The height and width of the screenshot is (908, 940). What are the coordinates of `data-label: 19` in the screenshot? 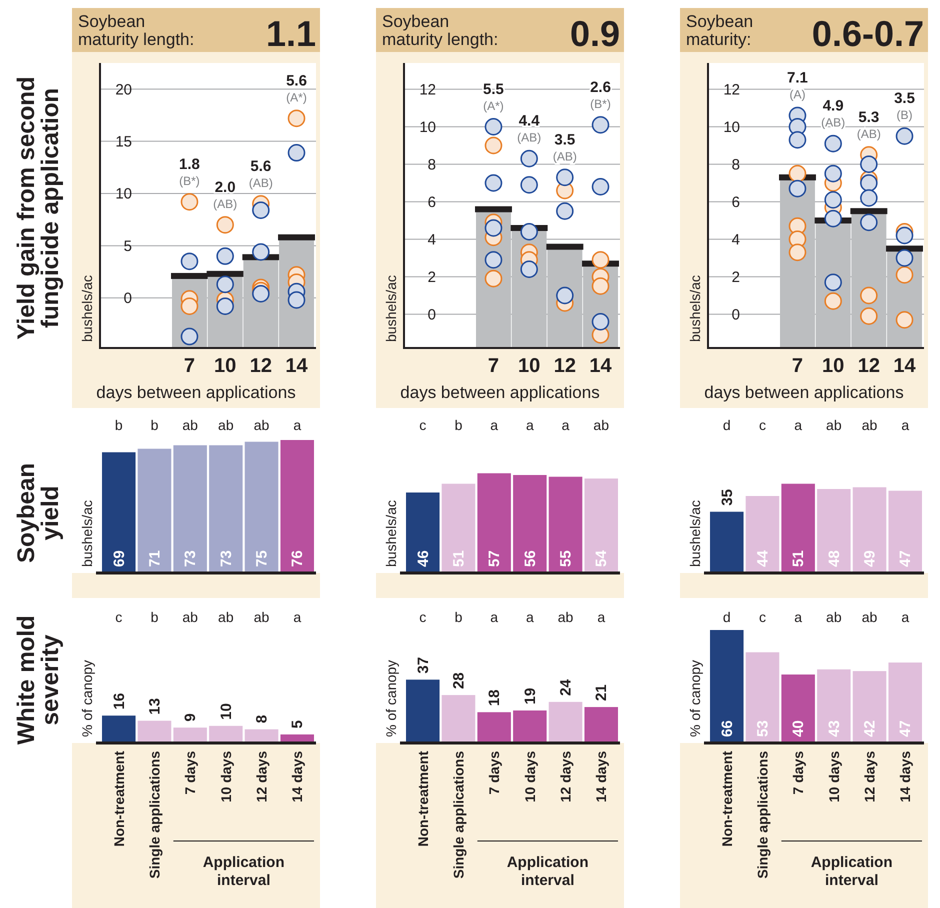 It's located at (530, 696).